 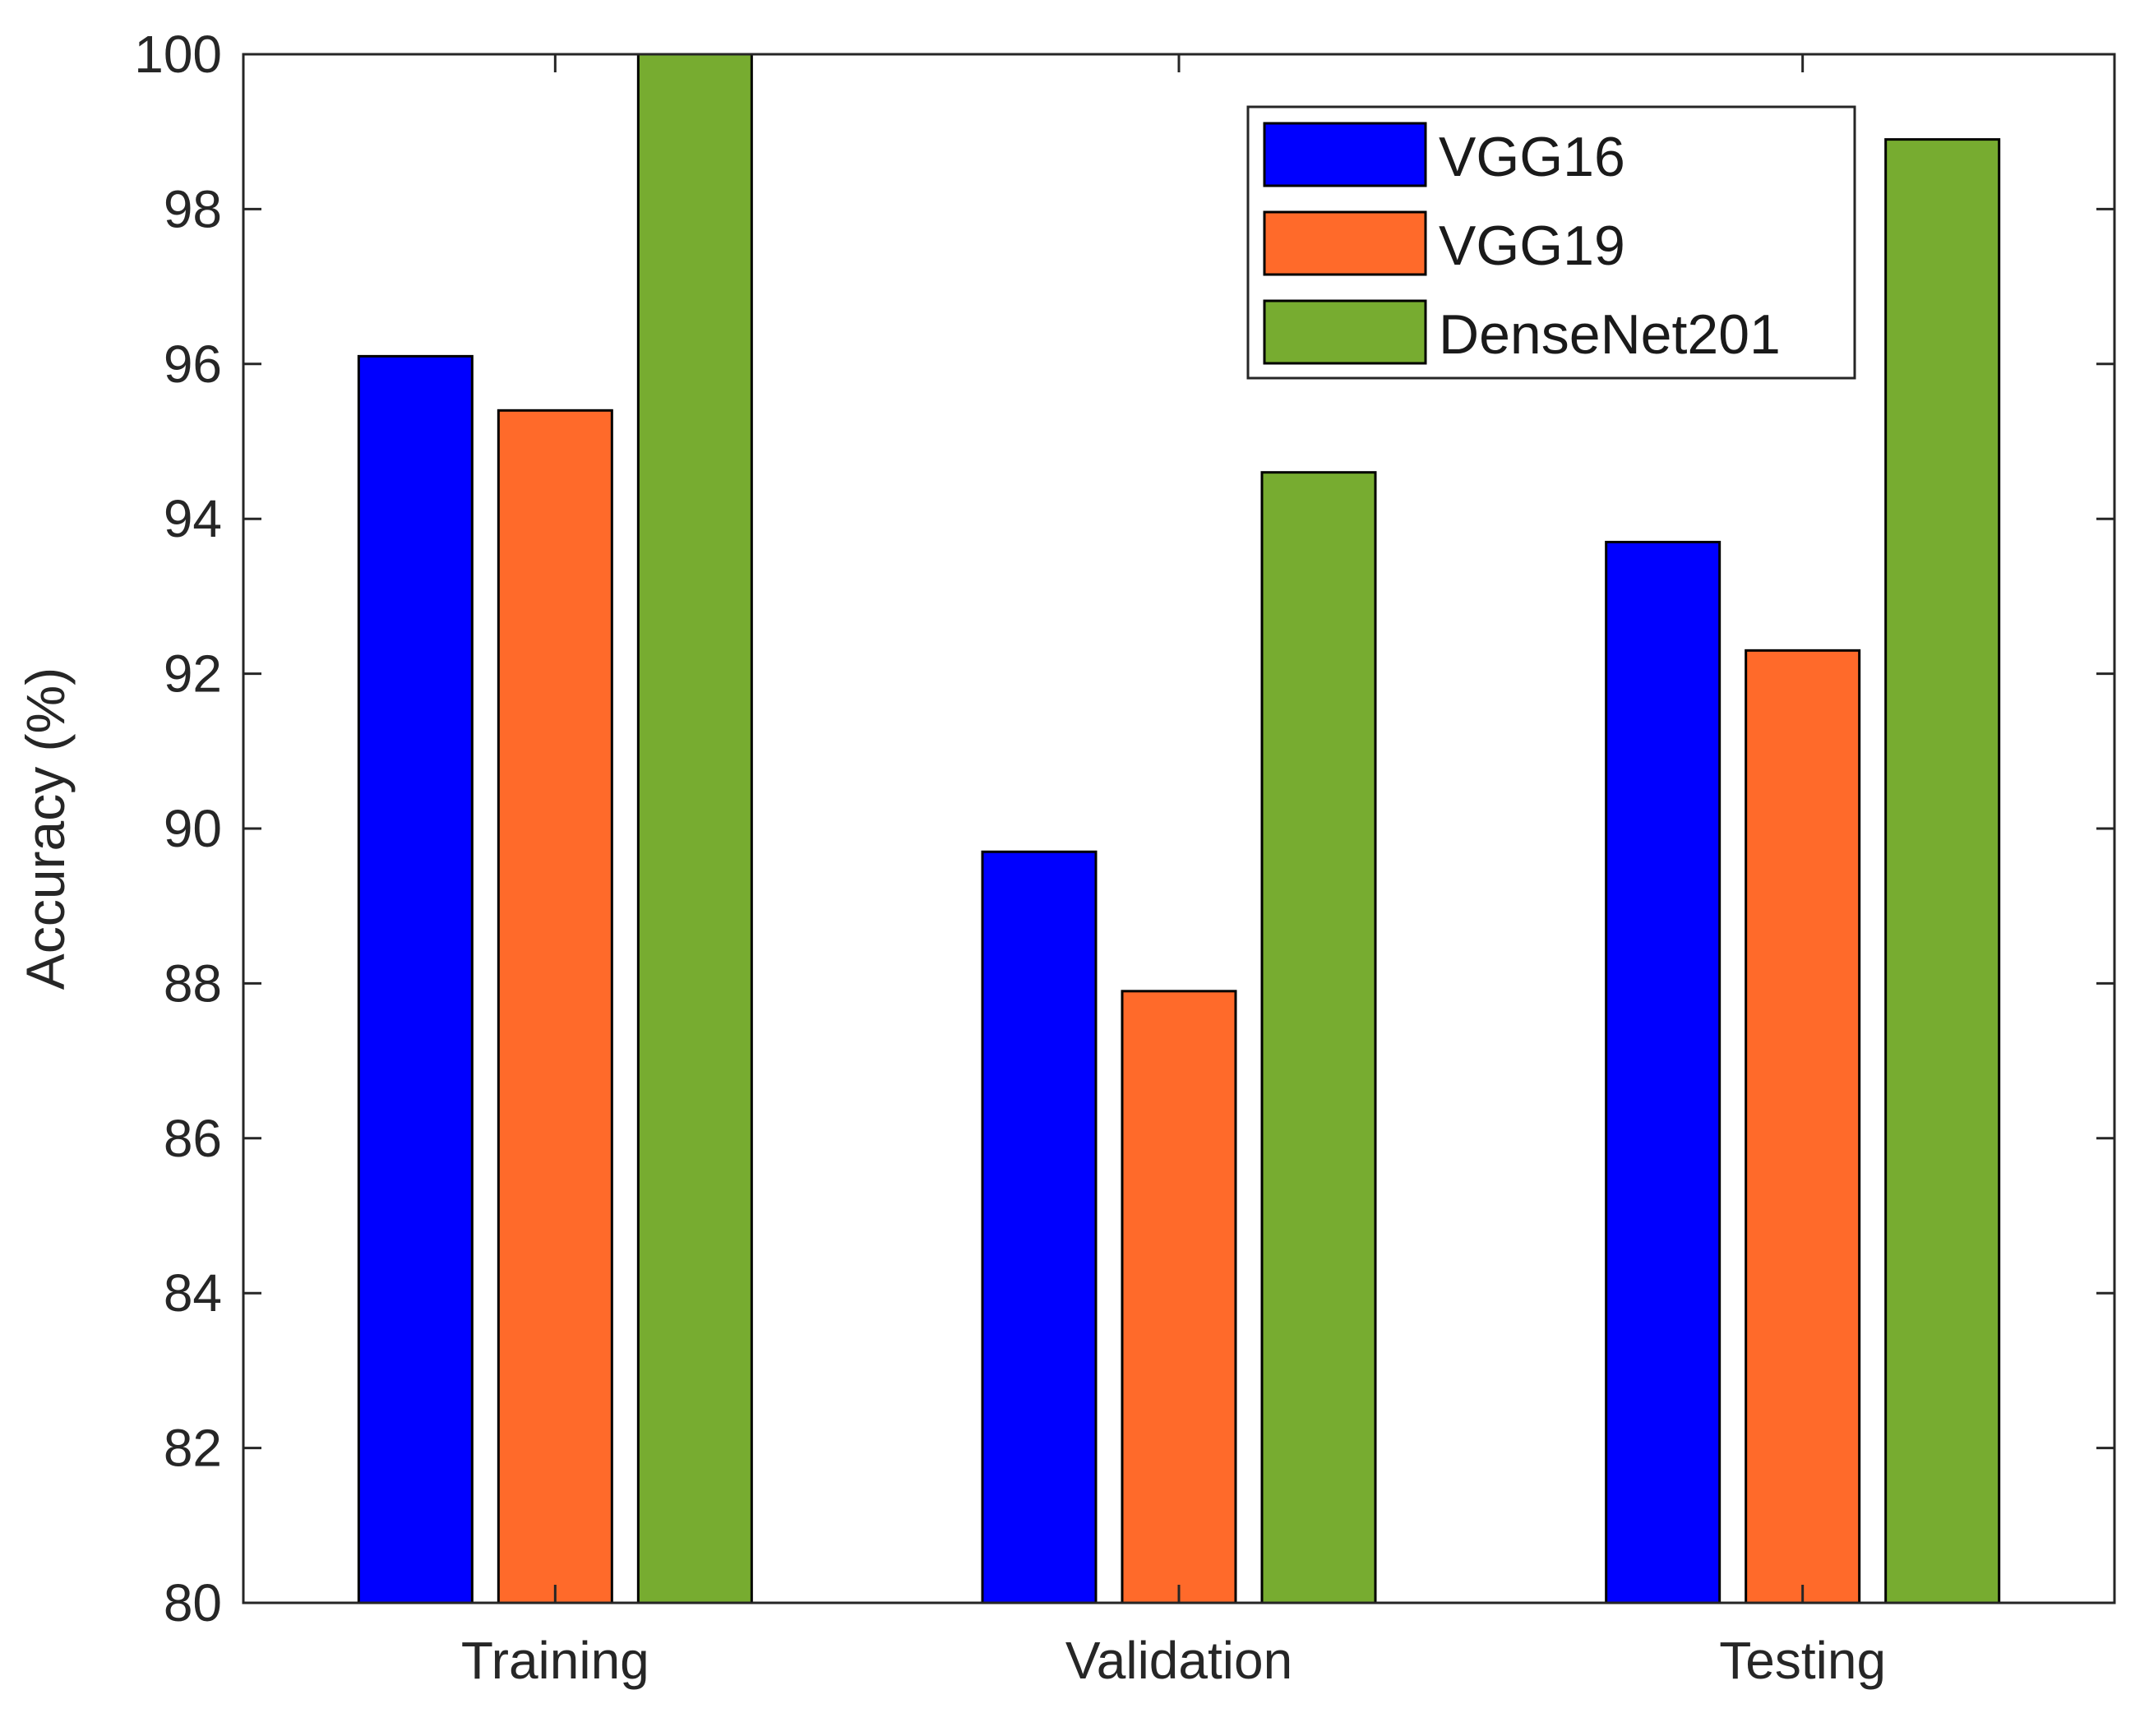 What do you see at coordinates (694, 828) in the screenshot?
I see `bar-densenet201-training` at bounding box center [694, 828].